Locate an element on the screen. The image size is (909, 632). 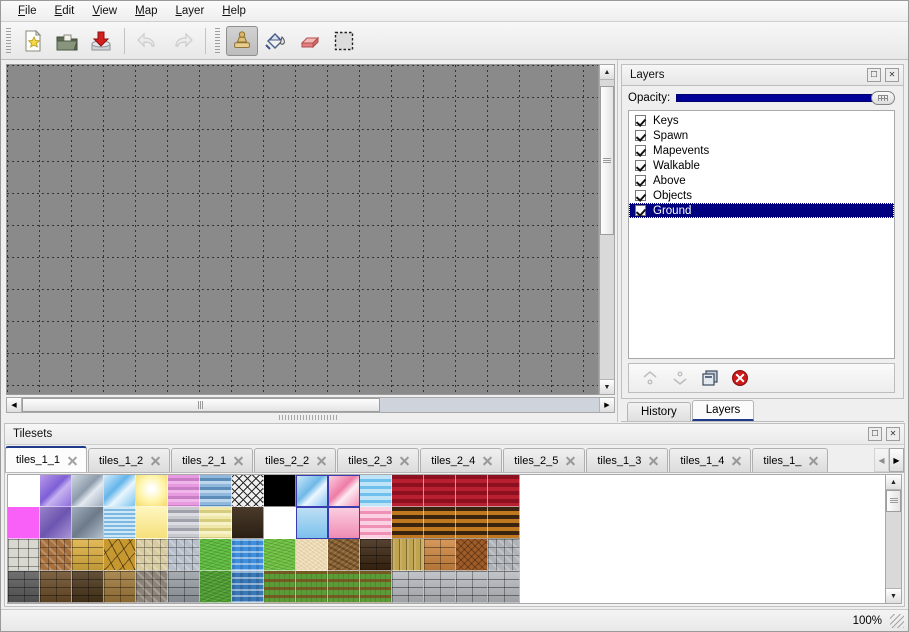
triangle-right-icon: ▶ is located at coordinates (896, 460).